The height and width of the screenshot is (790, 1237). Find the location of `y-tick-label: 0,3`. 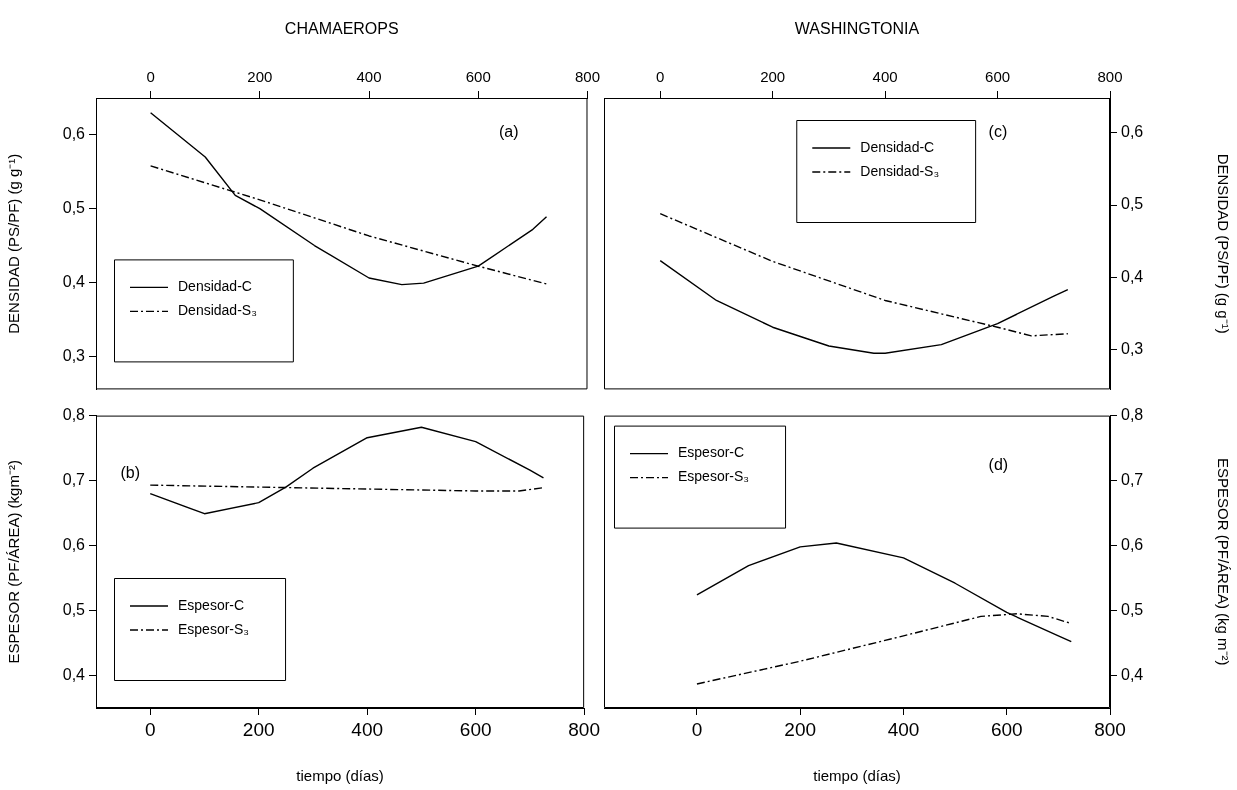

y-tick-label: 0,3 is located at coordinates (74, 355).